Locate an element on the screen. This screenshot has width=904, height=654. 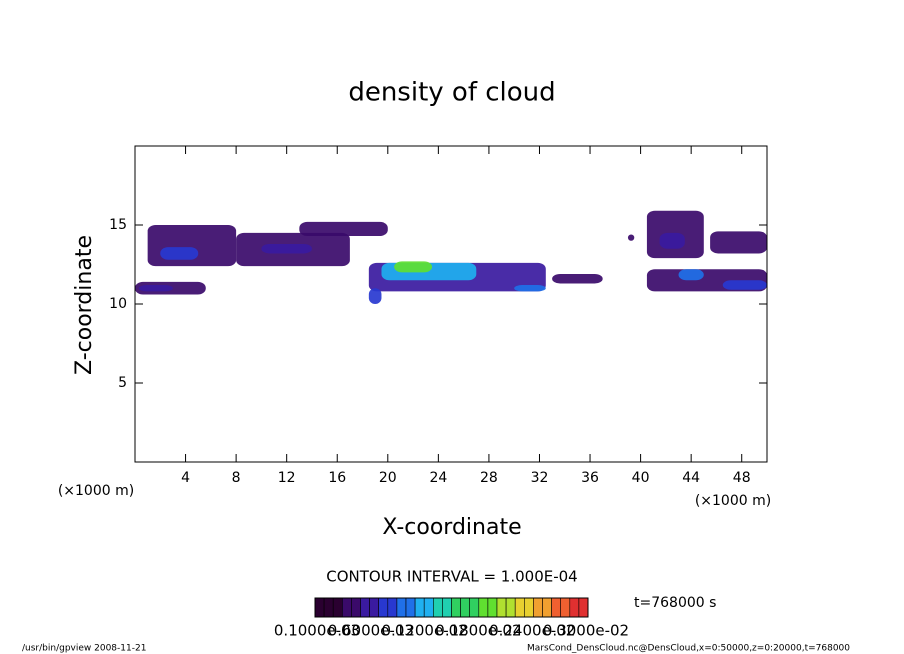
x-tick-label: 4 is located at coordinates (185, 478).